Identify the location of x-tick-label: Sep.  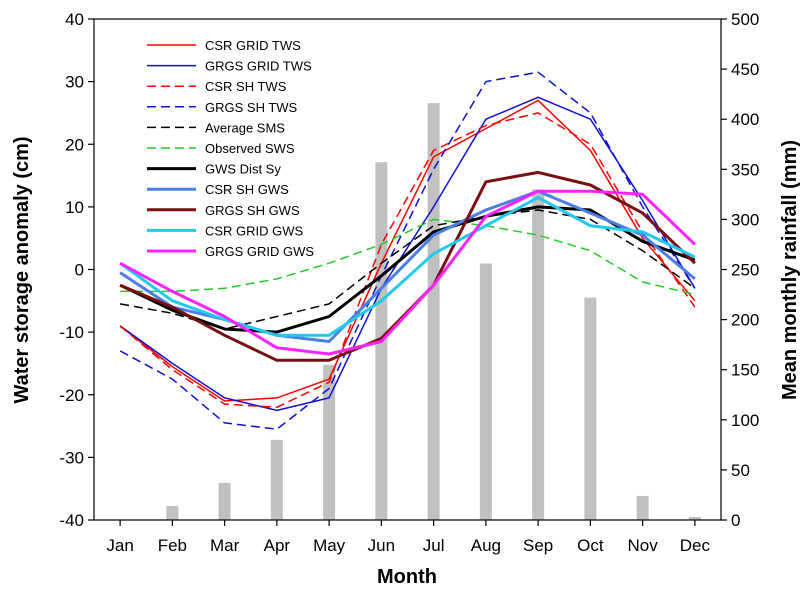
(538, 545).